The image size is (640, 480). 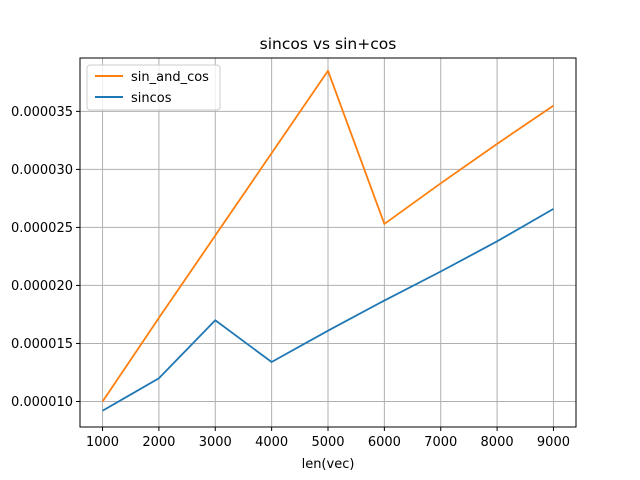 I want to click on x-tick-label: 9000, so click(x=553, y=442).